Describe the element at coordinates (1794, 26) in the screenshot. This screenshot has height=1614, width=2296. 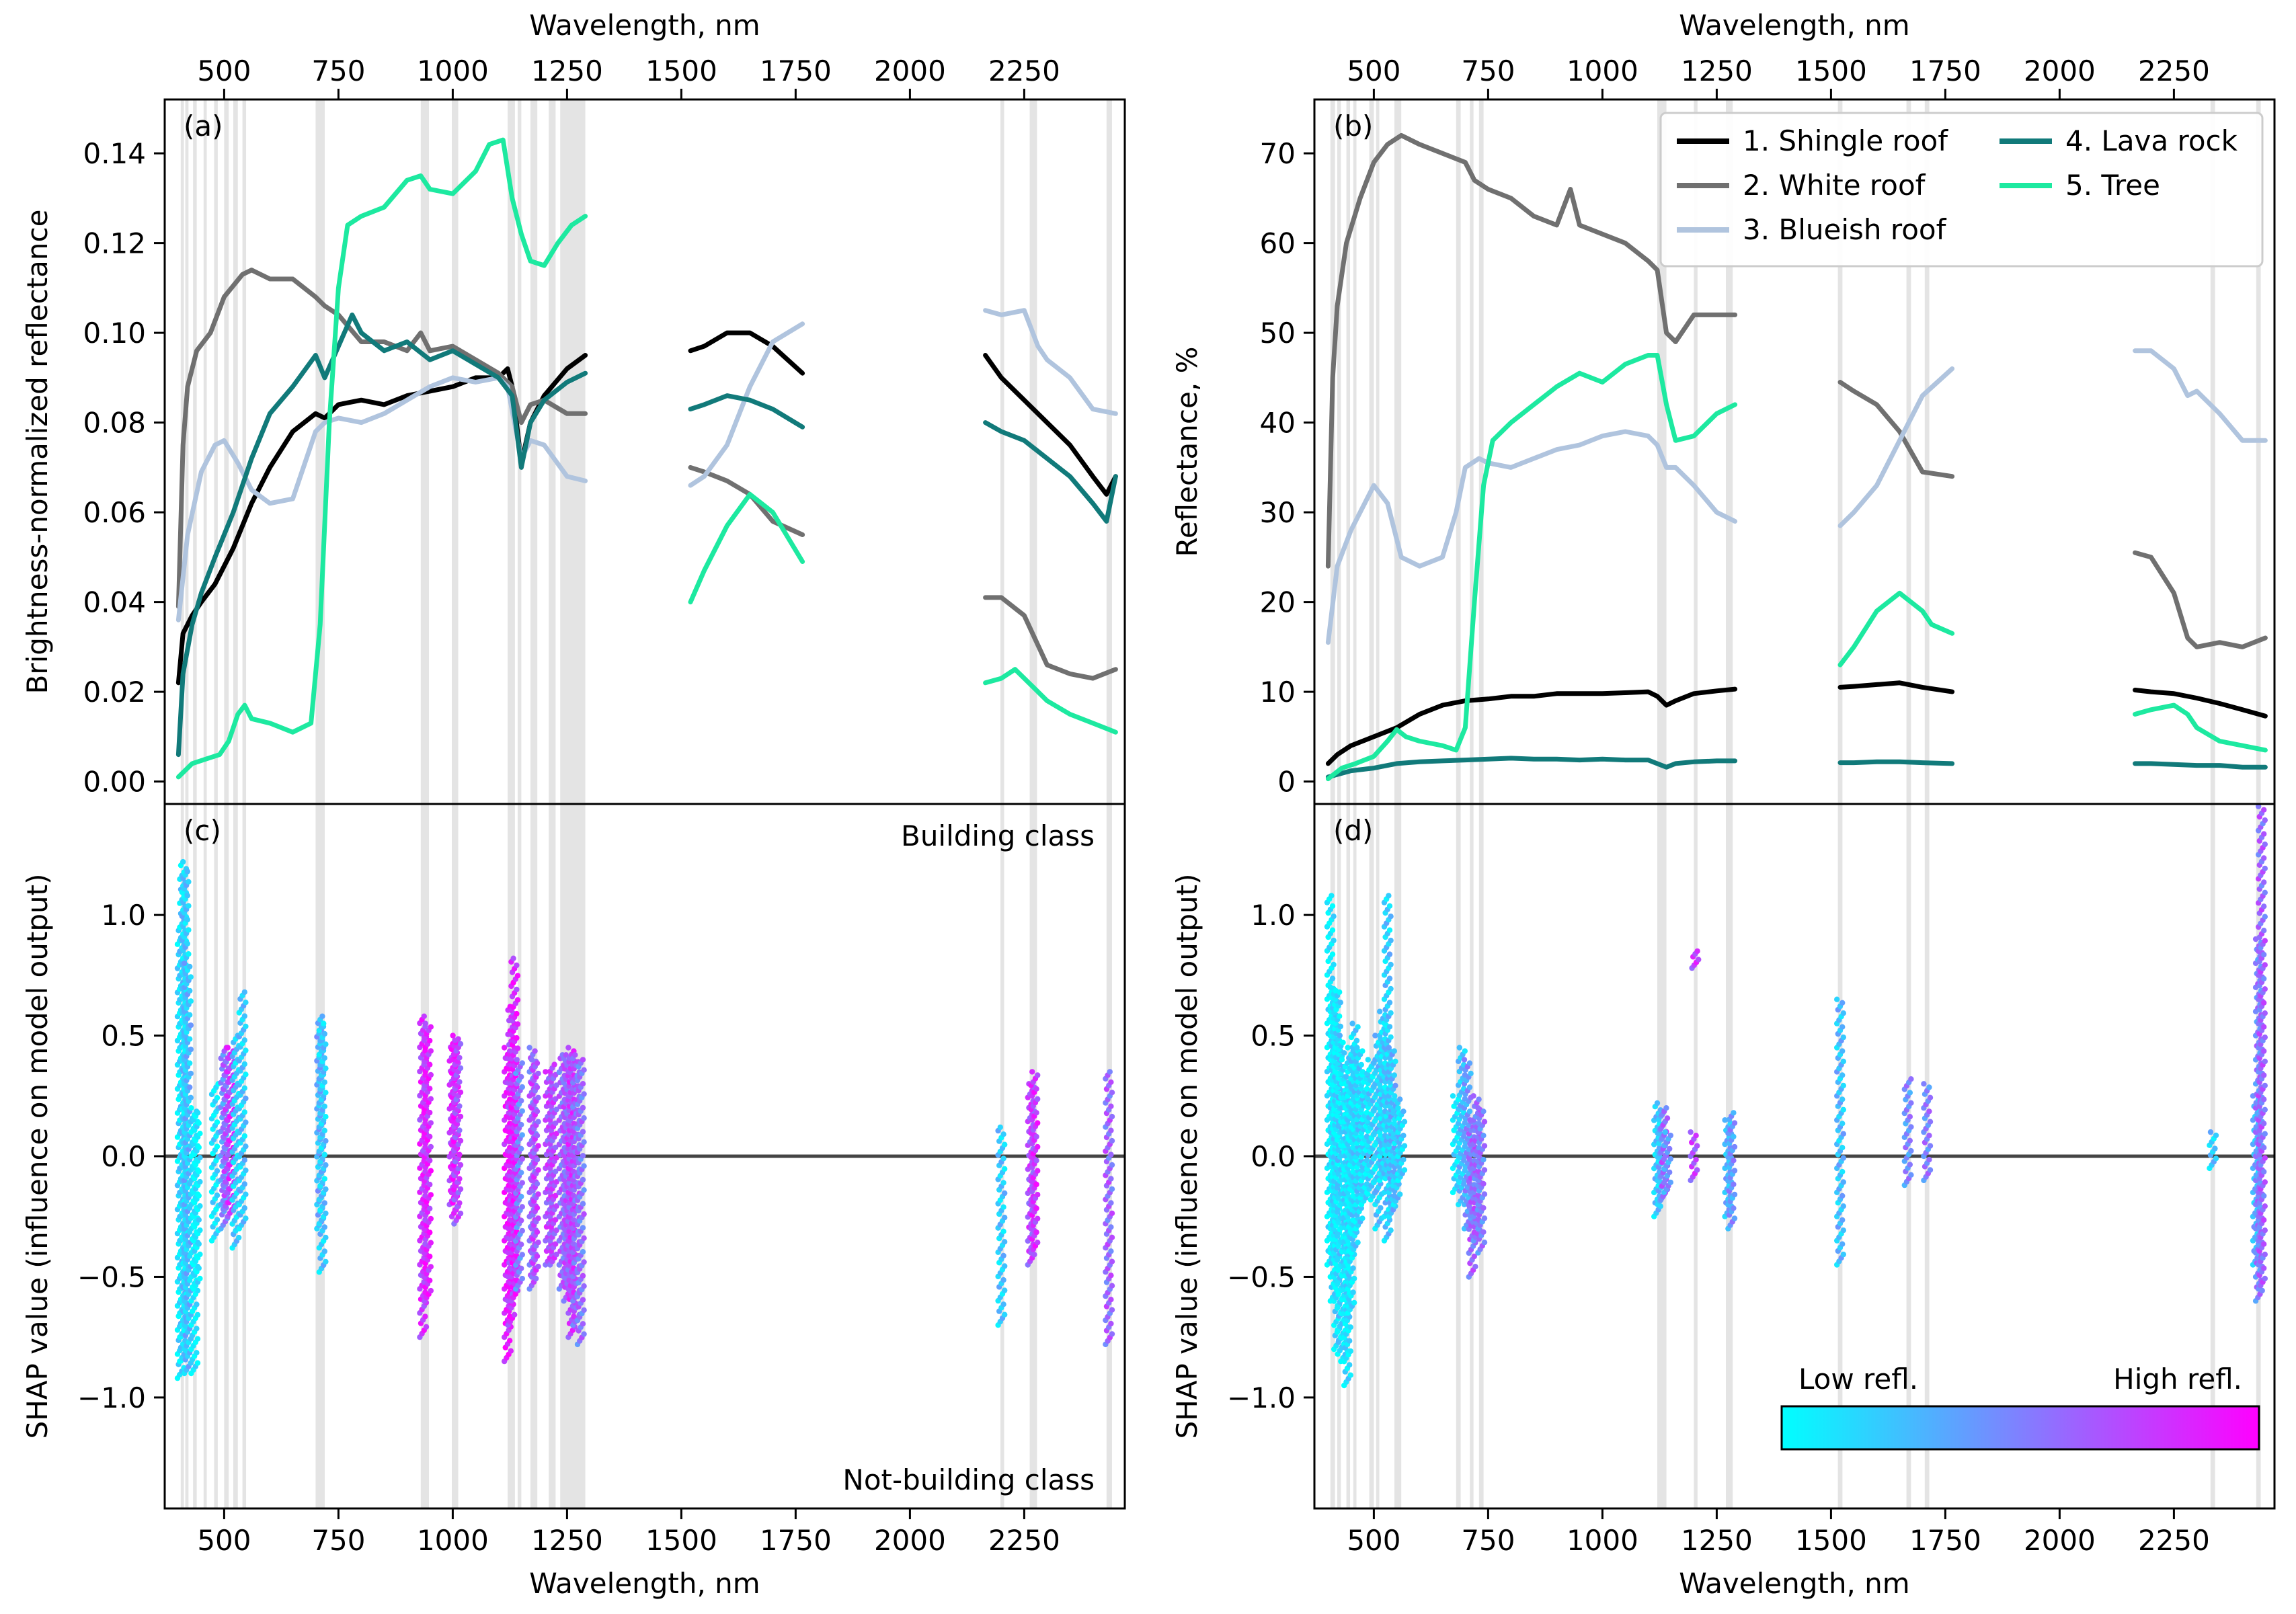
I see `x-axis-title: Wavelength, nm` at that location.